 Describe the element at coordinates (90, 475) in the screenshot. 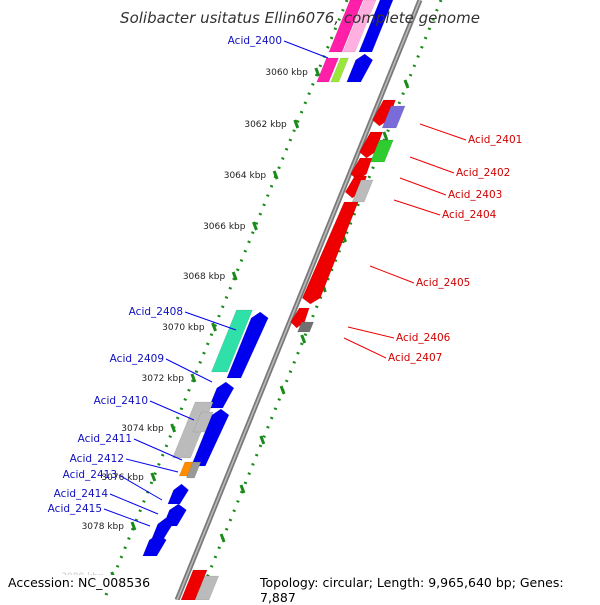

I see `gene-label: Acid_2413` at that location.